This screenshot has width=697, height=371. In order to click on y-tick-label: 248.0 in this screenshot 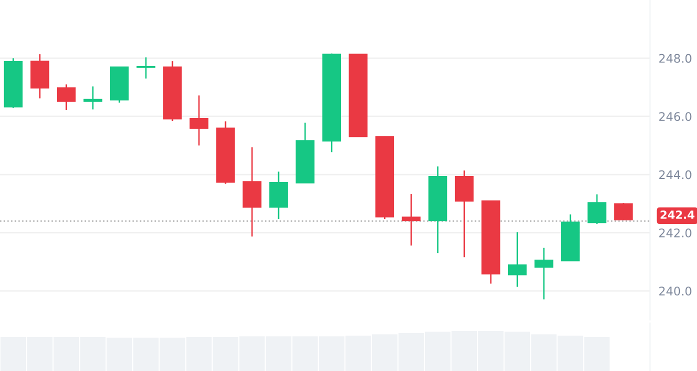, I will do `click(675, 58)`.